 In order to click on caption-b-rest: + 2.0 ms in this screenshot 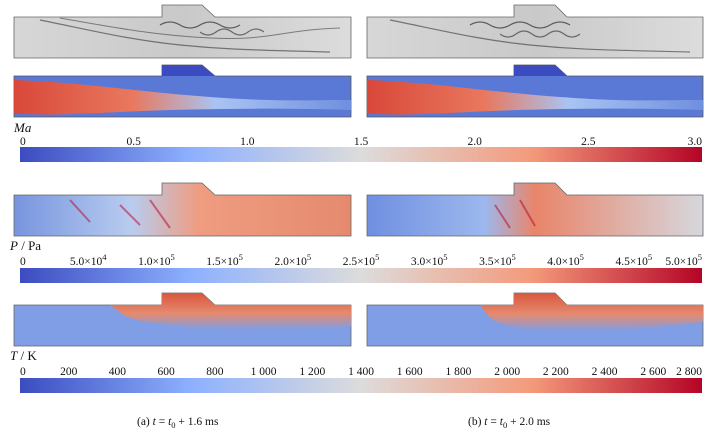, I will do `click(528, 422)`.